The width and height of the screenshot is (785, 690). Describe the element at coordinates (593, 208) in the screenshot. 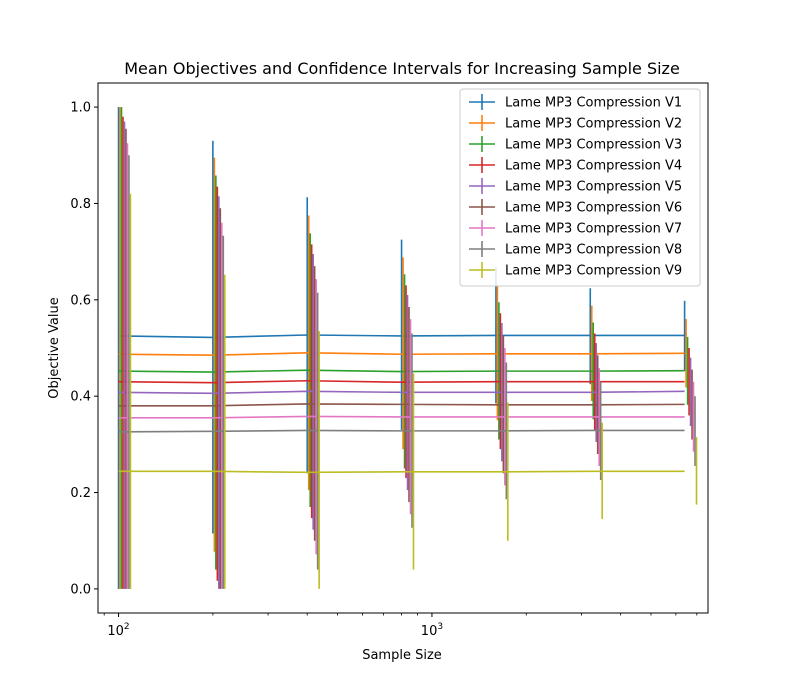

I see `legend-label: Lame MP3 Compression V6` at that location.